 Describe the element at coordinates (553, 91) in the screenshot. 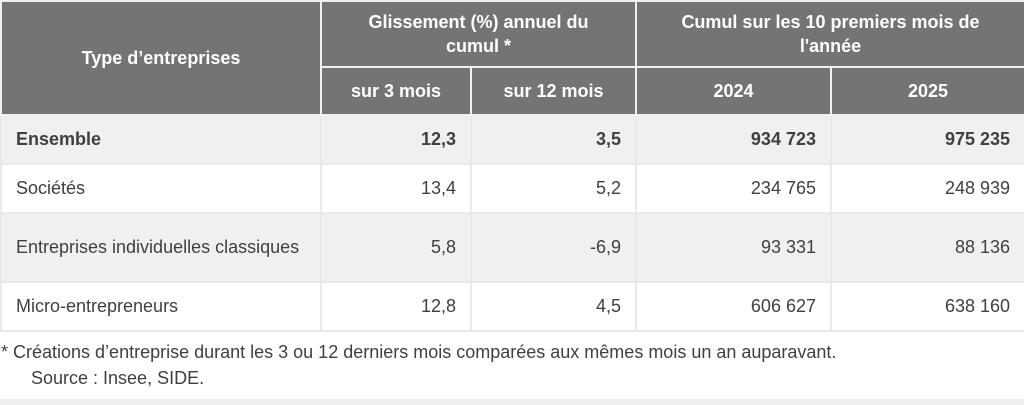

I see `header-sur-12-mois: sur 12 mois` at that location.